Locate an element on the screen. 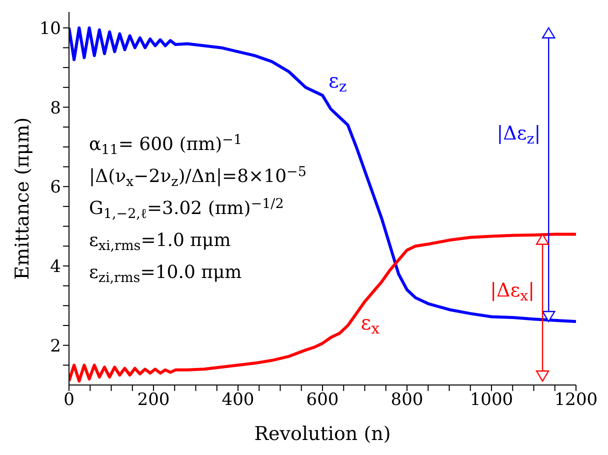 This screenshot has width=608, height=455. annotation: ε$_{xi,rms}$=1.0 πμm is located at coordinates (160, 242).